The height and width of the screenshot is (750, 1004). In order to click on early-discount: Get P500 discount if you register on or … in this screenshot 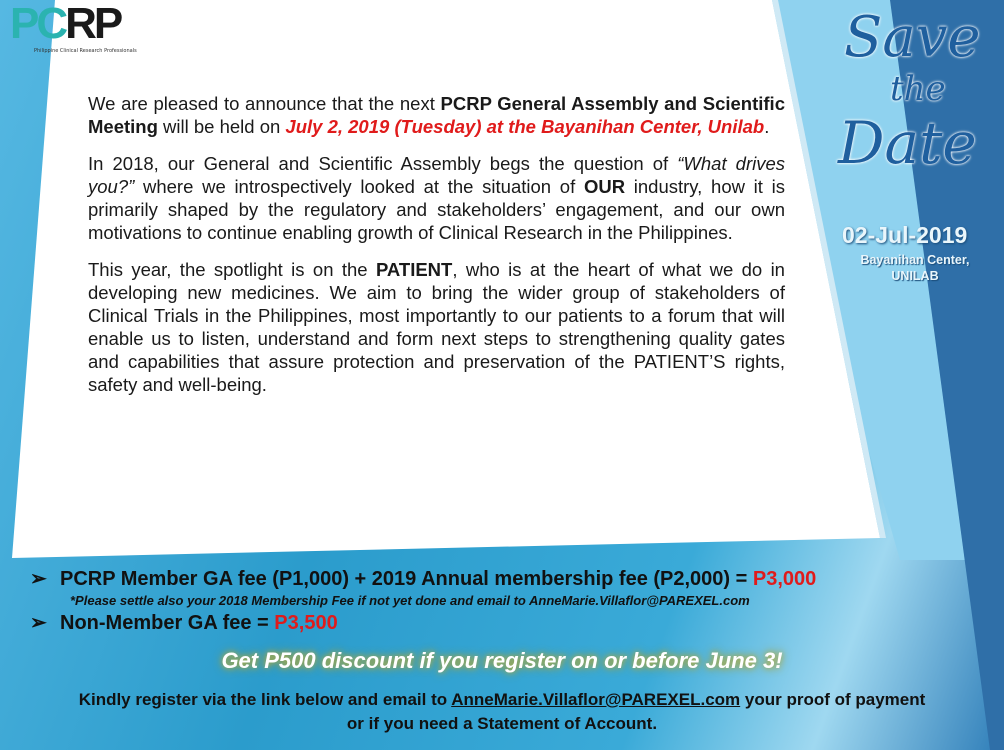, I will do `click(502, 660)`.